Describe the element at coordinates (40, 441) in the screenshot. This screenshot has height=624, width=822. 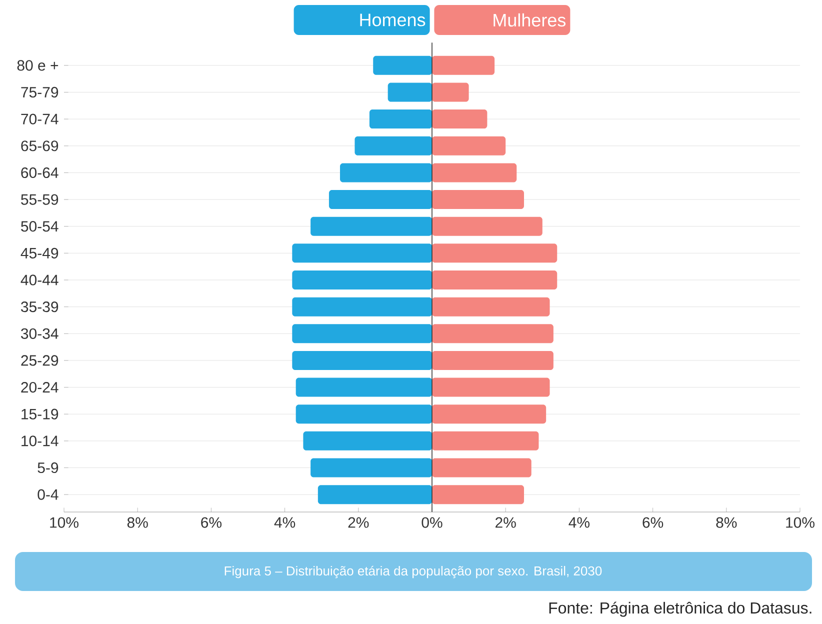
I see `y-tick-label: 10-14` at that location.